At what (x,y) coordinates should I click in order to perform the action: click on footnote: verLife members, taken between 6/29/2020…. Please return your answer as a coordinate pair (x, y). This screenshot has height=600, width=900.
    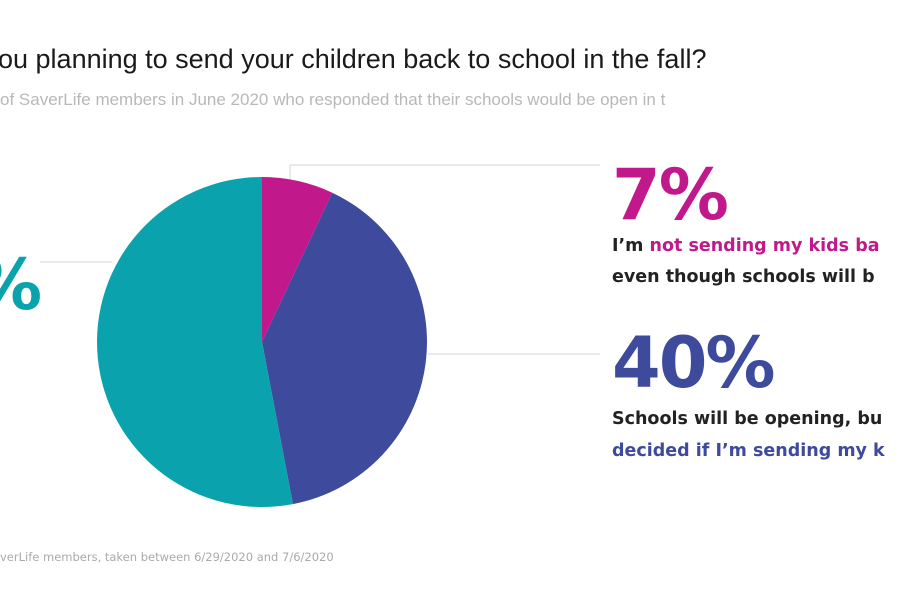
    Looking at the image, I should click on (167, 557).